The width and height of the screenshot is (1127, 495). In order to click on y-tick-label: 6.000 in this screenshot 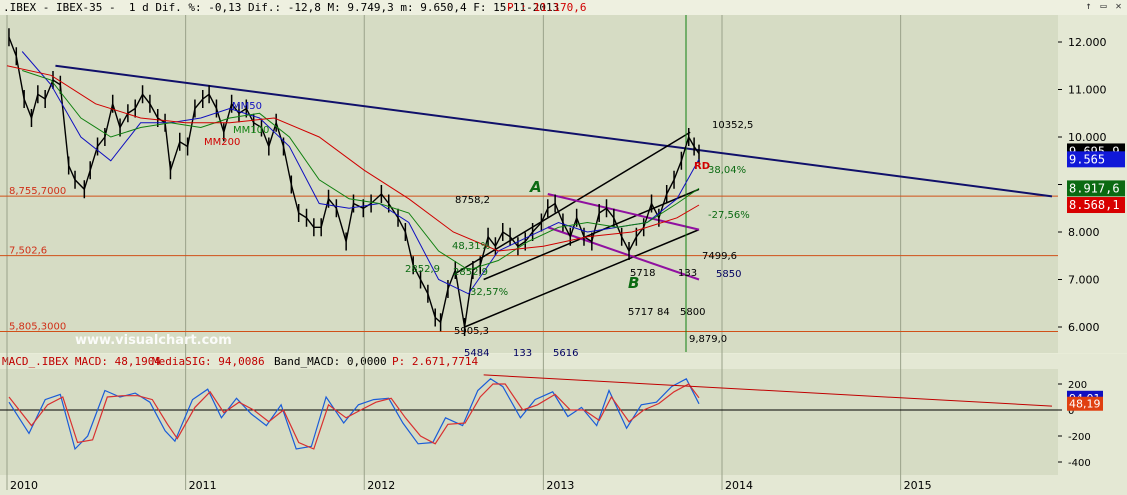, I will do `click(1084, 327)`.